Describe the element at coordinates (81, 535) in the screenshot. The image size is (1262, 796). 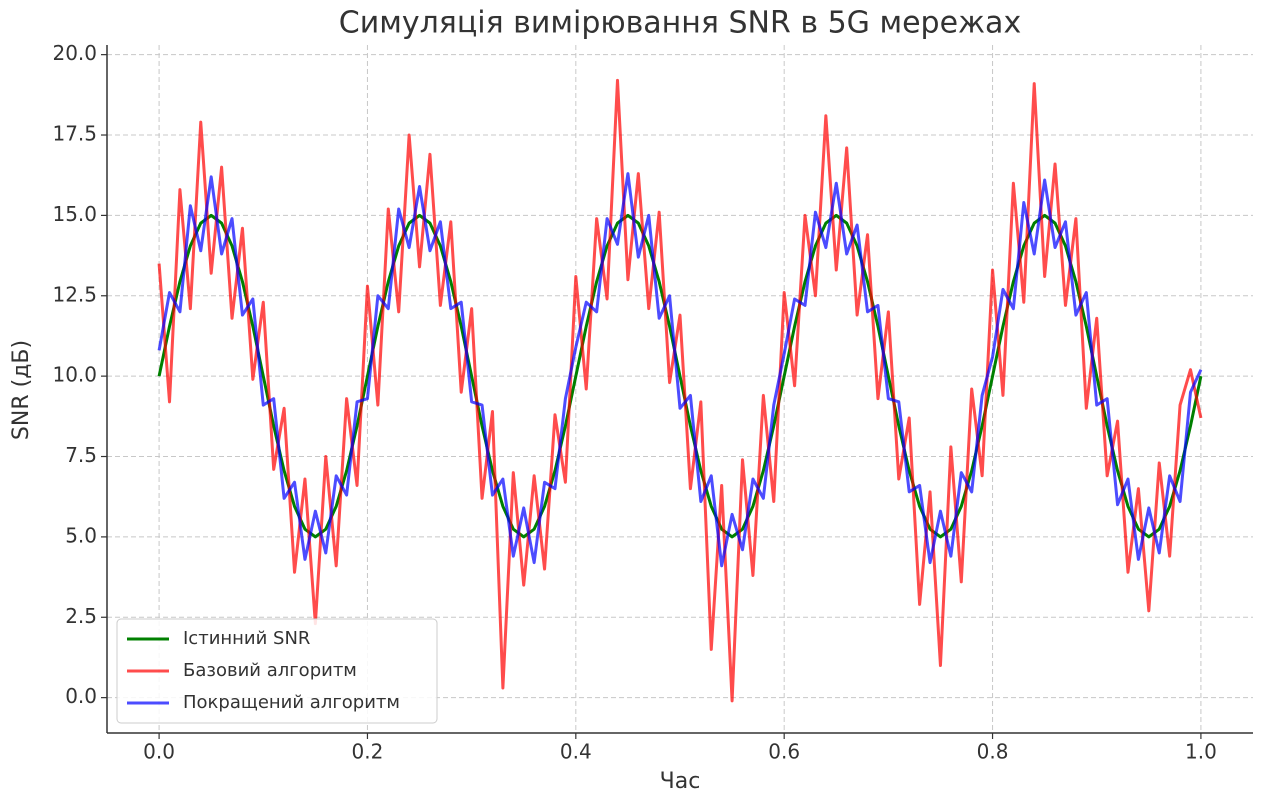
I see `y-tick-label: 5.0` at that location.